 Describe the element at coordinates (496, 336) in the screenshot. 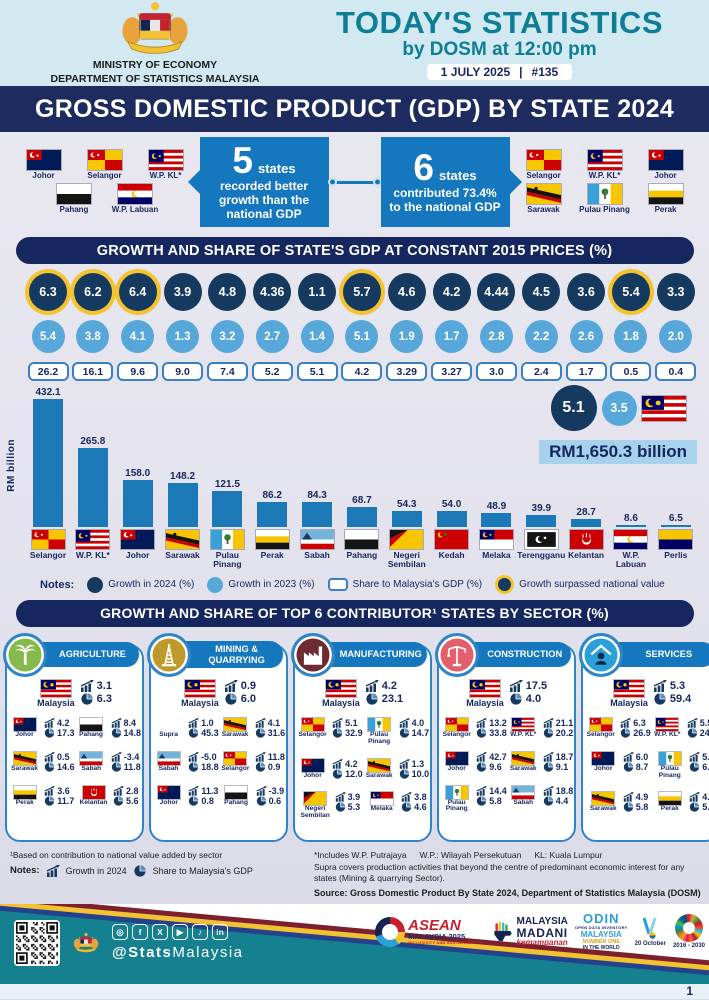

I see `growth-2023-circle: 2.8` at that location.